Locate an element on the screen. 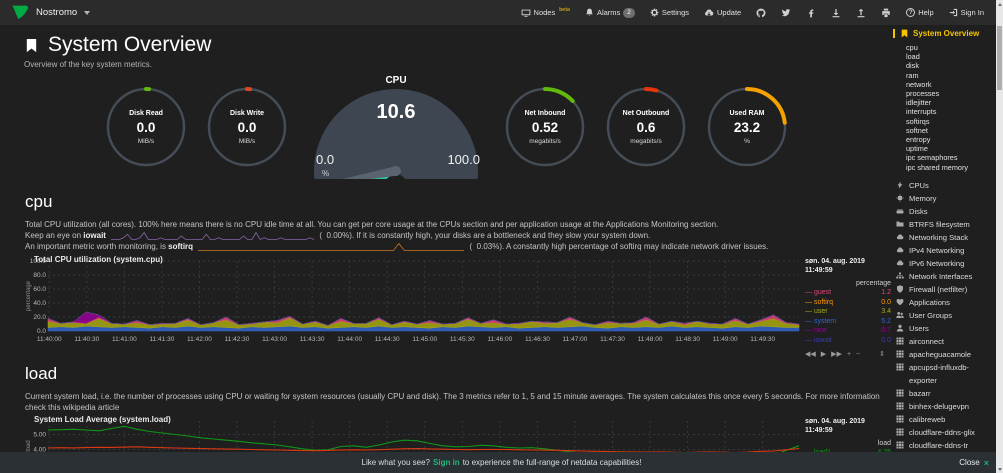 This screenshot has width=1003, height=473. gauge-net-inbound: Net Inbound 0.52 megabits/s is located at coordinates (545, 127).